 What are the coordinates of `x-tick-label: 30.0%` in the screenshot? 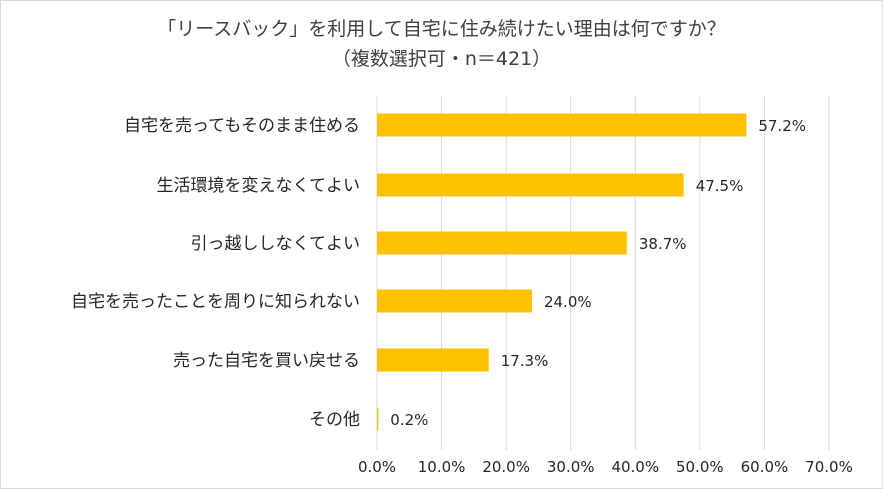 It's located at (571, 467).